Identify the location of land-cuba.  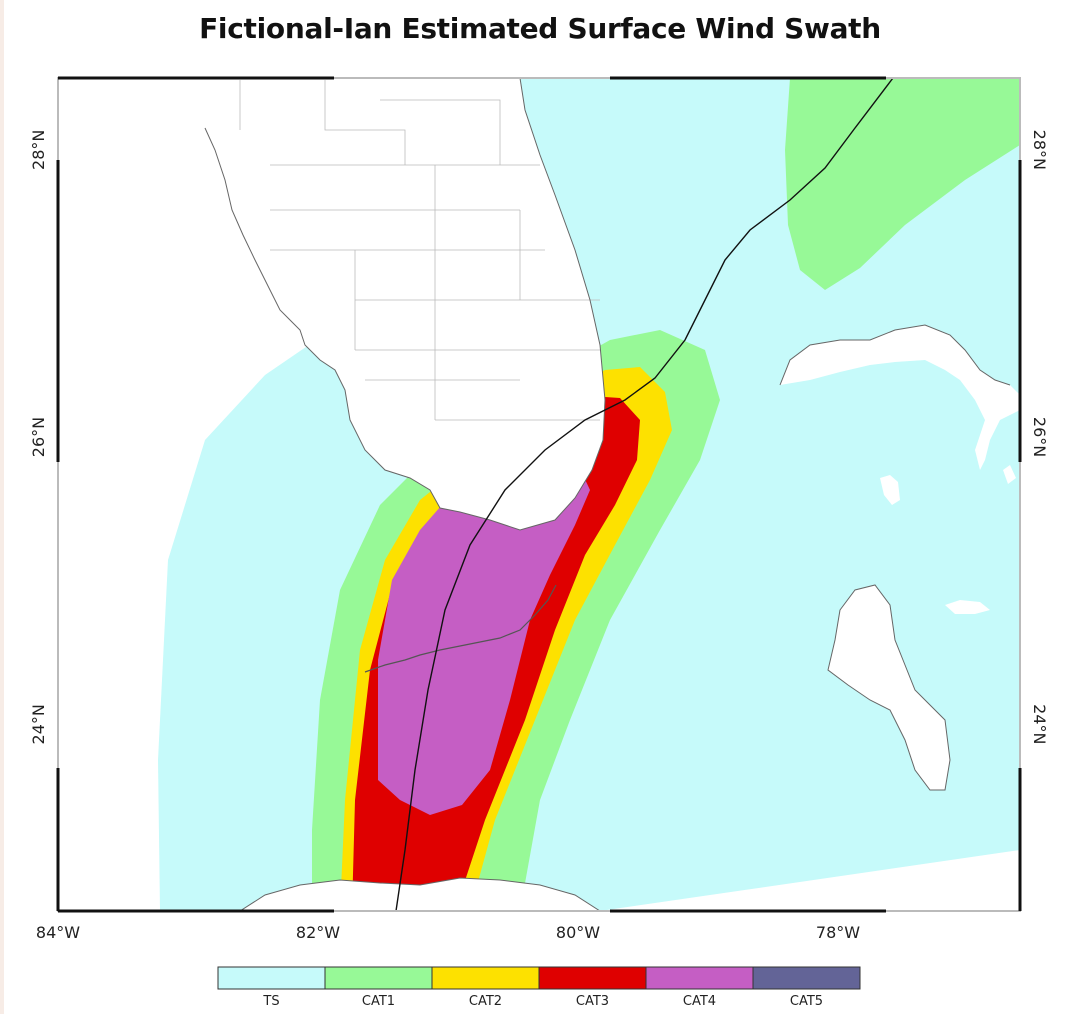
(420, 894).